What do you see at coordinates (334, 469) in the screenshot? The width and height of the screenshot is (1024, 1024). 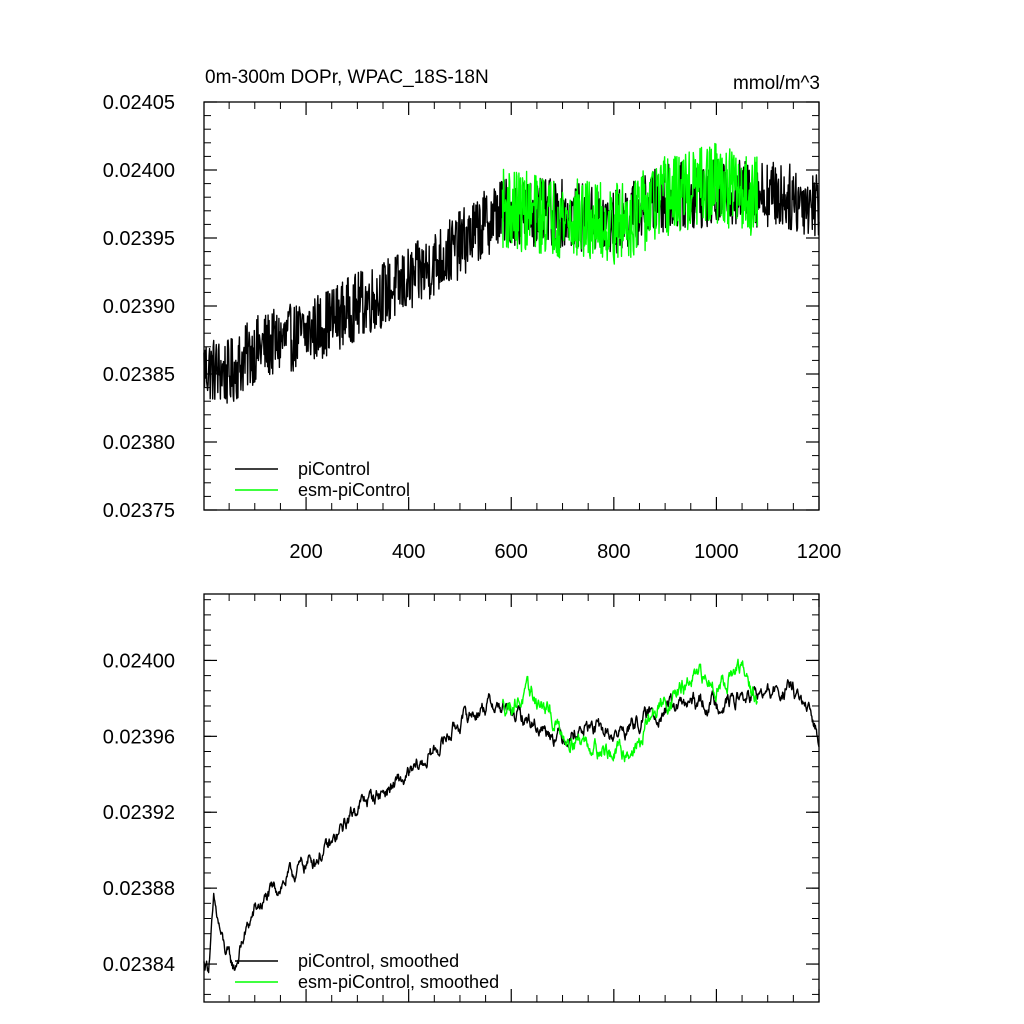 I see `legend-label-picontrol: piControl` at bounding box center [334, 469].